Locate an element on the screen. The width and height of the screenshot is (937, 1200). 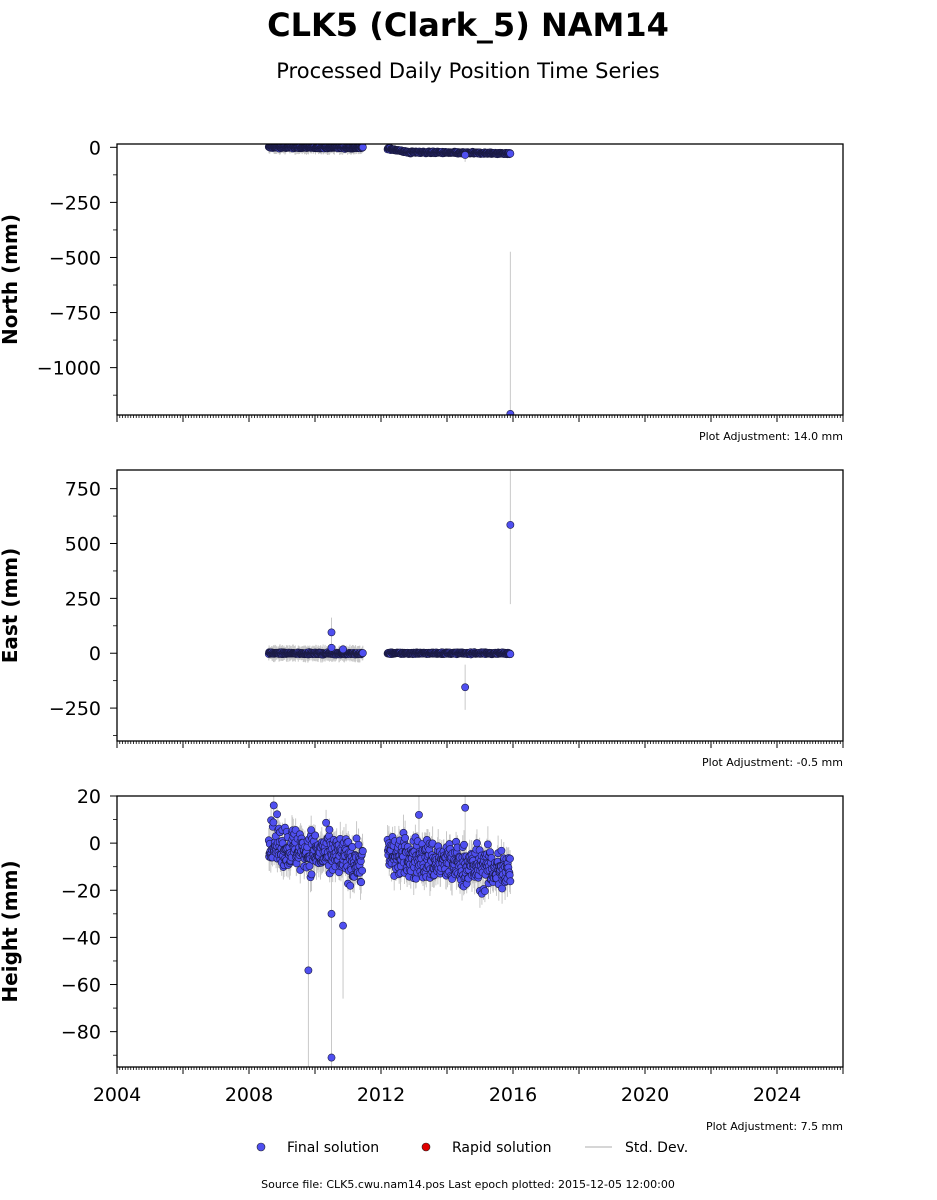
legend-rapid-label: Rapid solution is located at coordinates (502, 1148).